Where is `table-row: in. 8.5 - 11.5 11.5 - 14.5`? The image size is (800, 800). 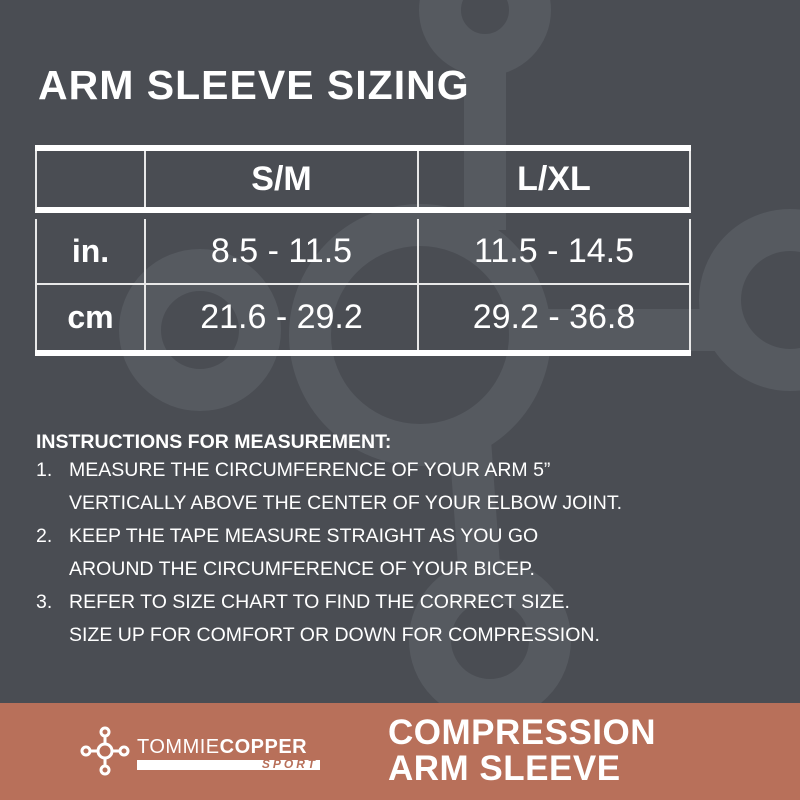 table-row: in. 8.5 - 11.5 11.5 - 14.5 is located at coordinates (363, 252).